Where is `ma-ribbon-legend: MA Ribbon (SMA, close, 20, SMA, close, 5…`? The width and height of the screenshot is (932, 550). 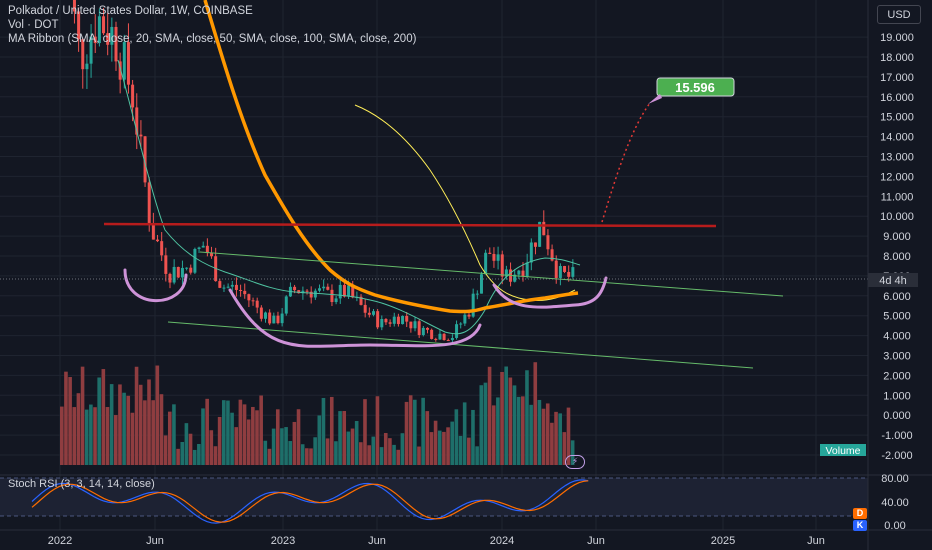
ma-ribbon-legend: MA Ribbon (SMA, close, 20, SMA, close, 5… is located at coordinates (212, 39).